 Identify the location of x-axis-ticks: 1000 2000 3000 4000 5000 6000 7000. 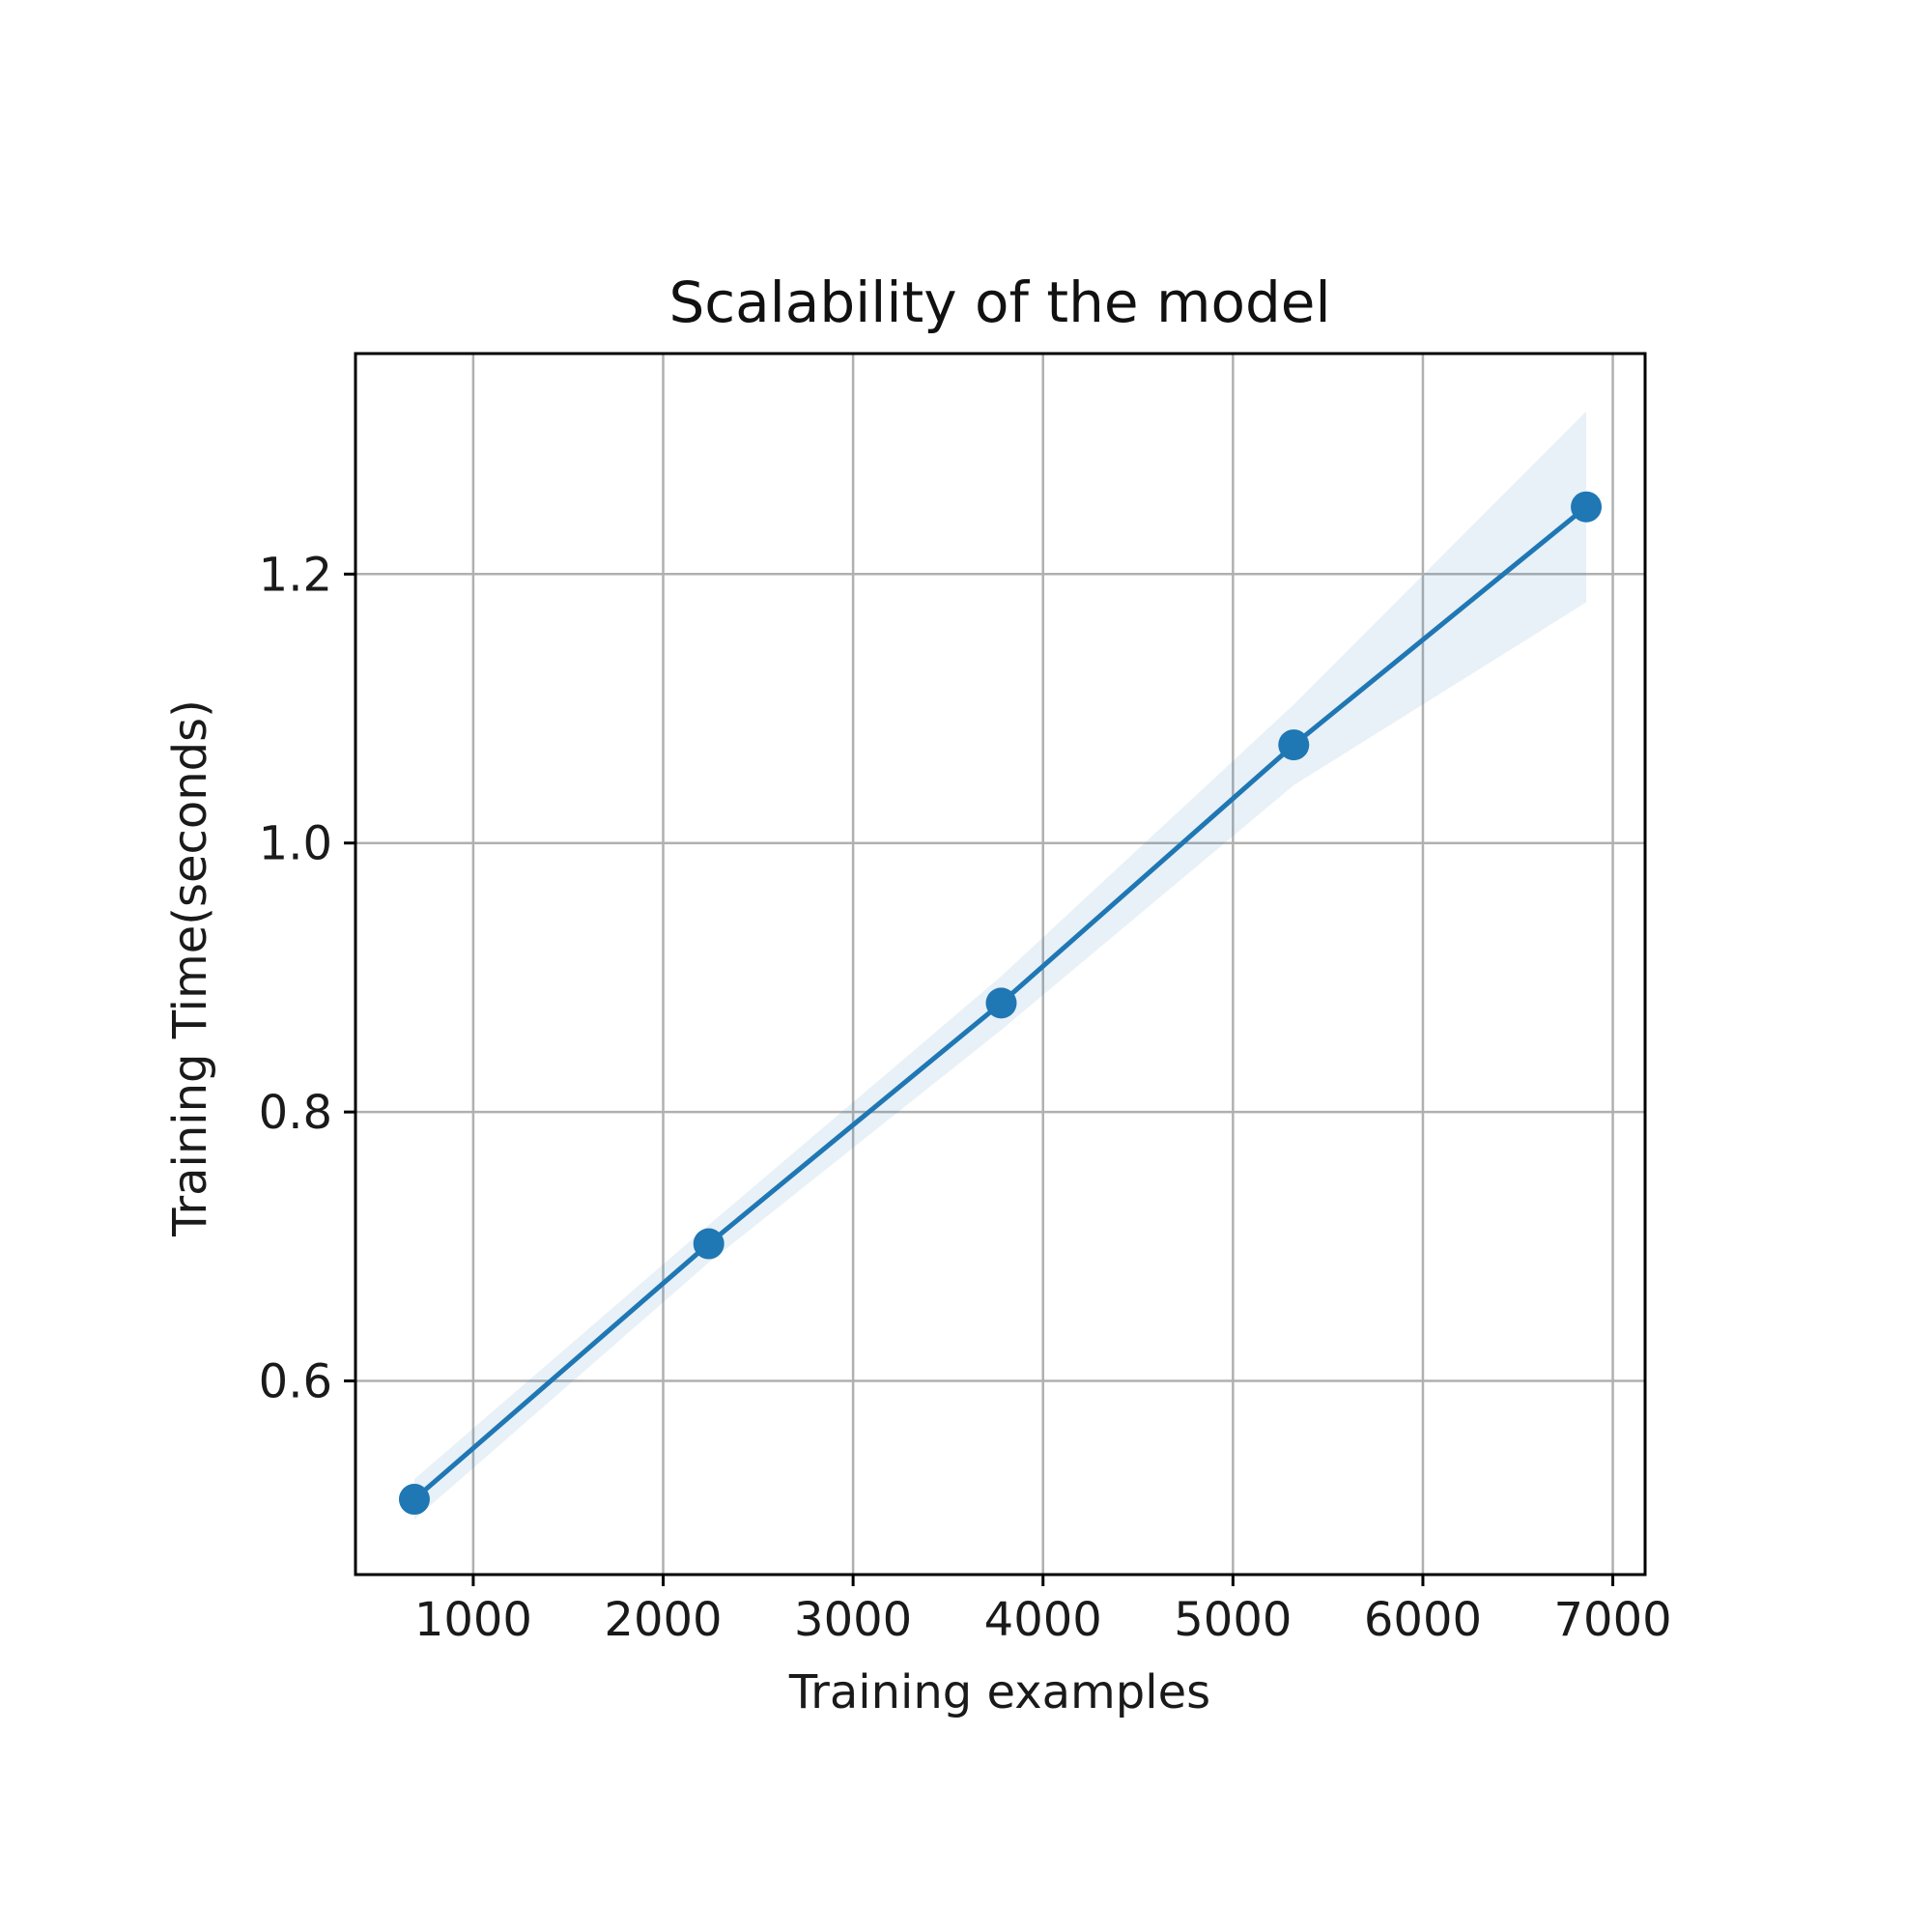
(1043, 1611).